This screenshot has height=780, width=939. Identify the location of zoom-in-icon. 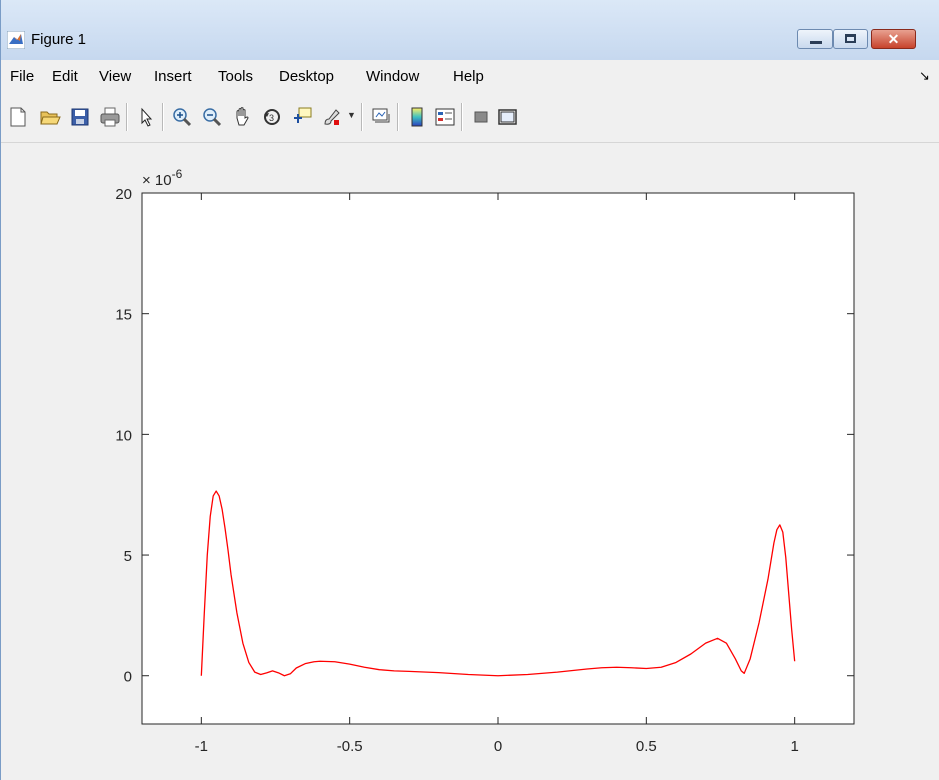
(182, 117).